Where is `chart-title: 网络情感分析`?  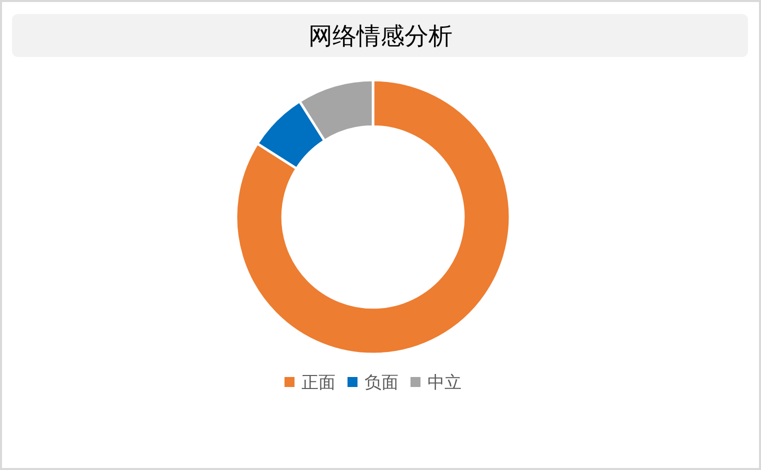 chart-title: 网络情感分析 is located at coordinates (380, 36).